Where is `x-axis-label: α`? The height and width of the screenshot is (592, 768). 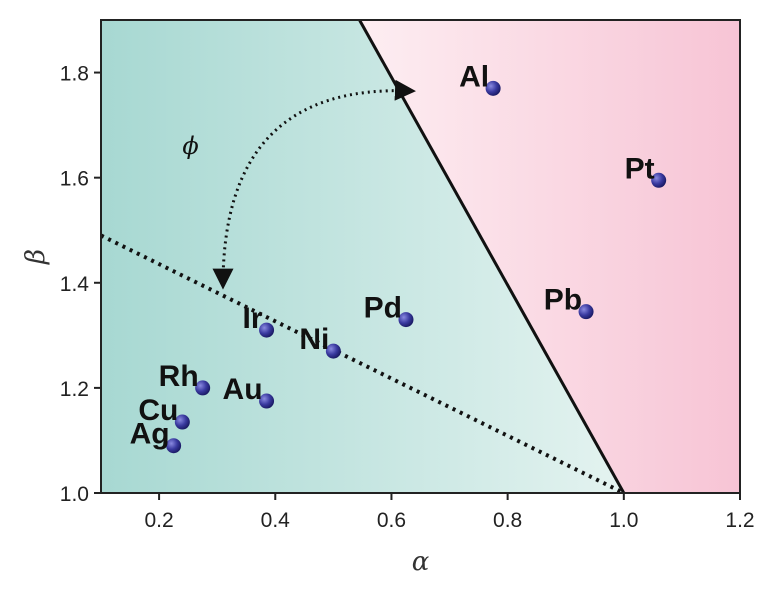 x-axis-label: α is located at coordinates (421, 562).